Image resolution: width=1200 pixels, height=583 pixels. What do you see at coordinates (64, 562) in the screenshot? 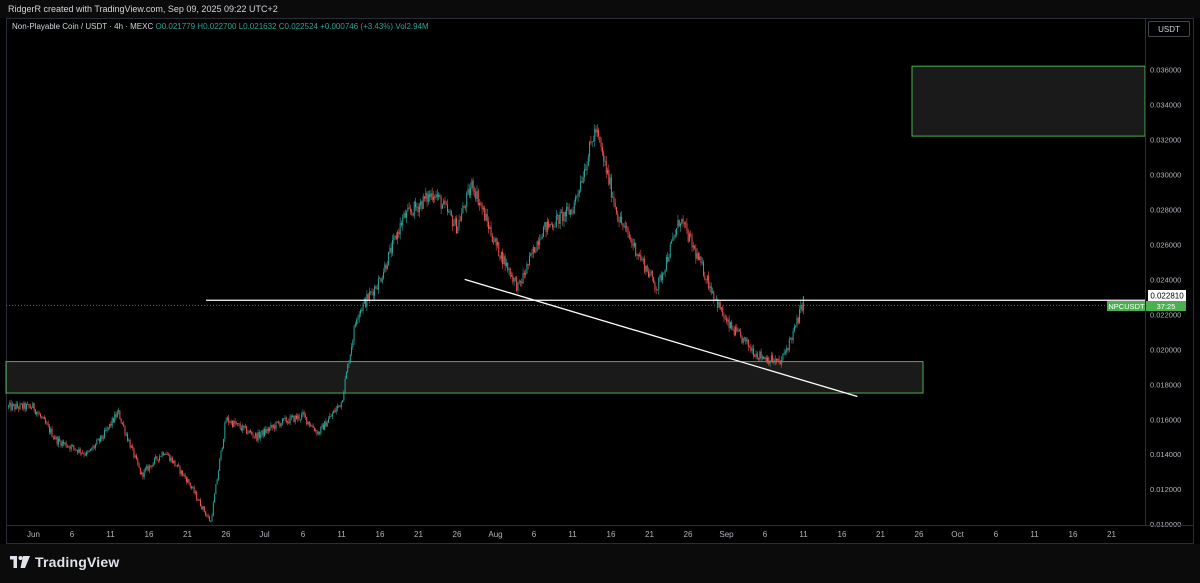
I see `tradingview-logo: TradingView` at bounding box center [64, 562].